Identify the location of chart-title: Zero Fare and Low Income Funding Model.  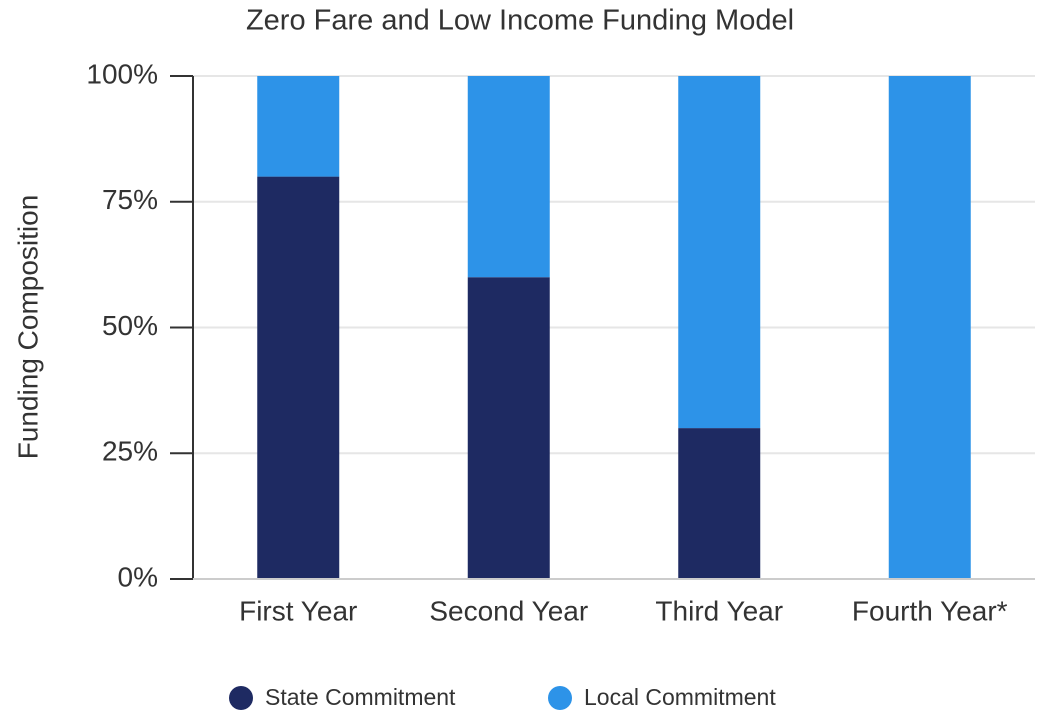
(520, 21).